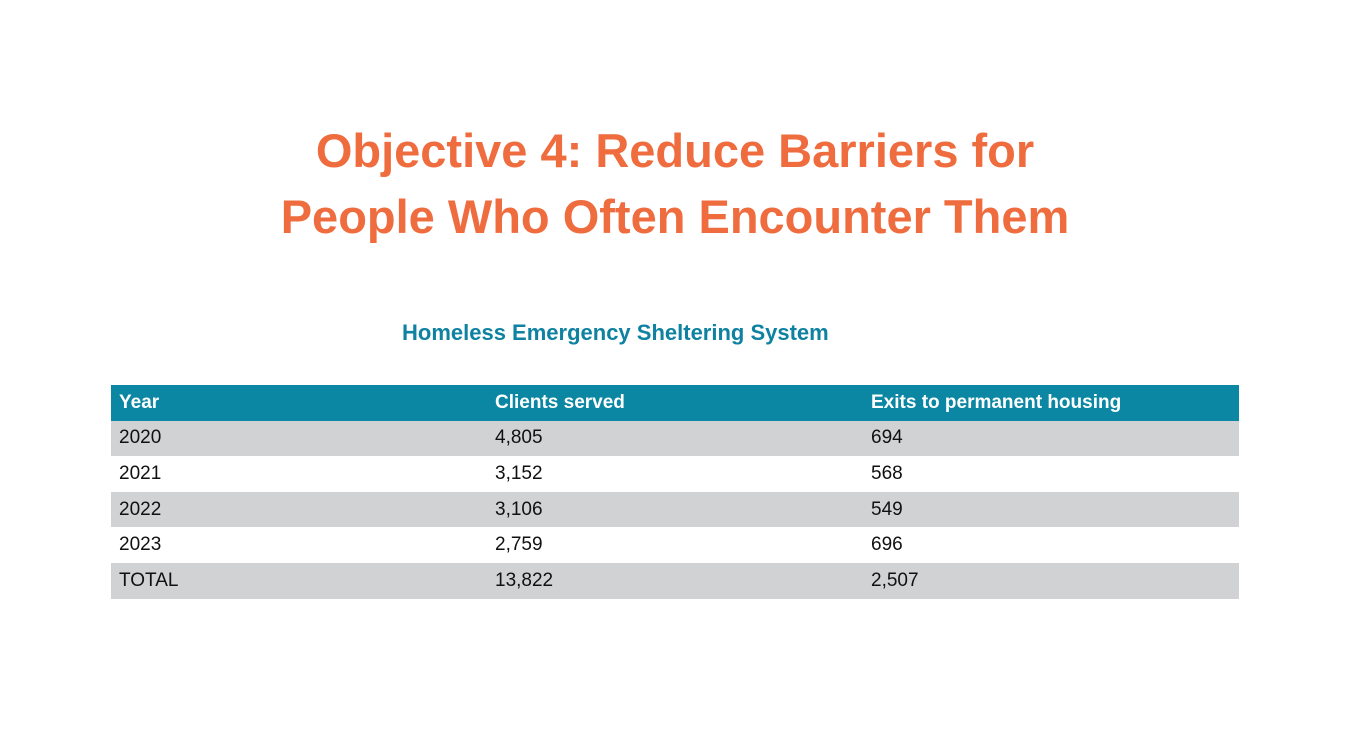 The width and height of the screenshot is (1350, 740). I want to click on cell-exits: 568, so click(1051, 474).